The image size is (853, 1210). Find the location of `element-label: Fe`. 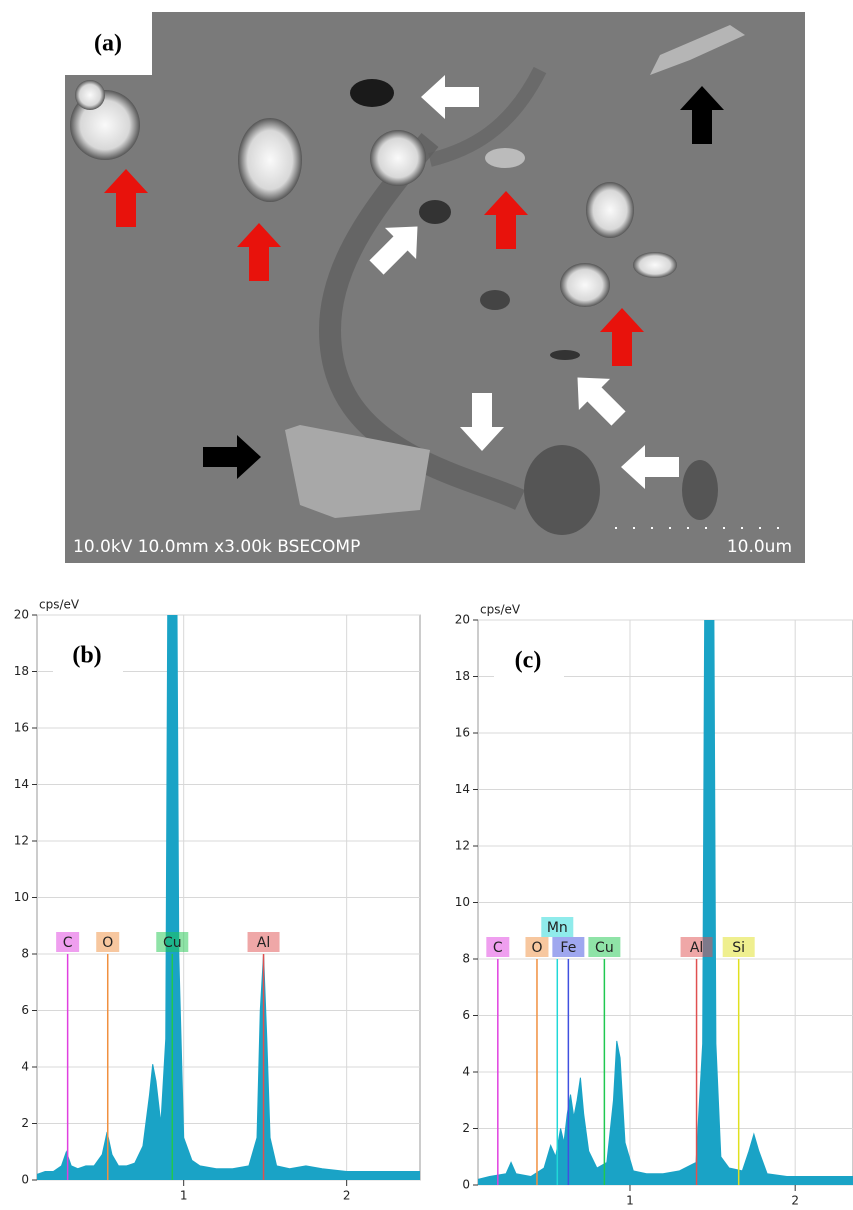

element-label: Fe is located at coordinates (568, 948).